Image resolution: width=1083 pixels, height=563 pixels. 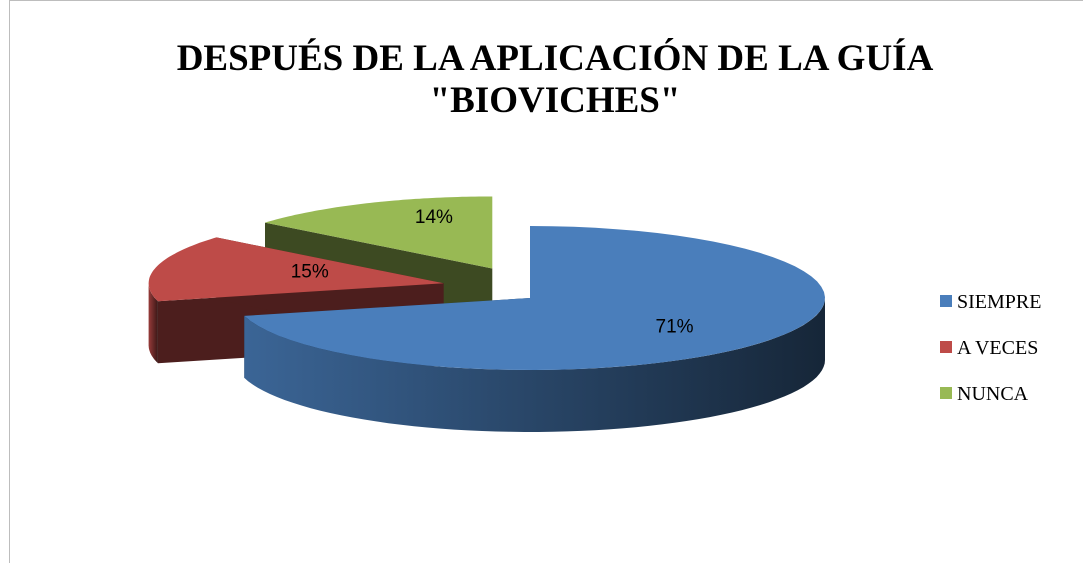 What do you see at coordinates (993, 394) in the screenshot?
I see `legend-label: NUNCA` at bounding box center [993, 394].